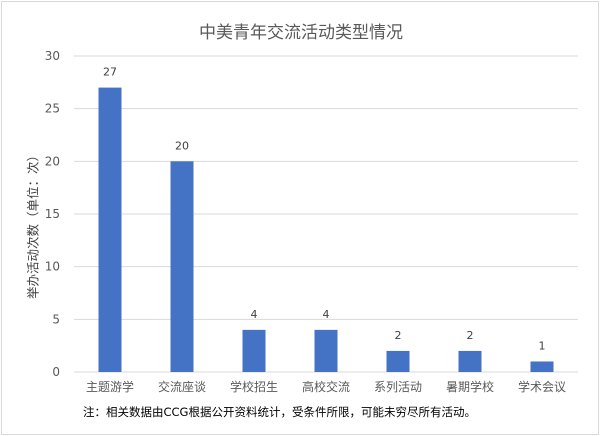  I want to click on x-tick-label: 学术会议, so click(542, 386).